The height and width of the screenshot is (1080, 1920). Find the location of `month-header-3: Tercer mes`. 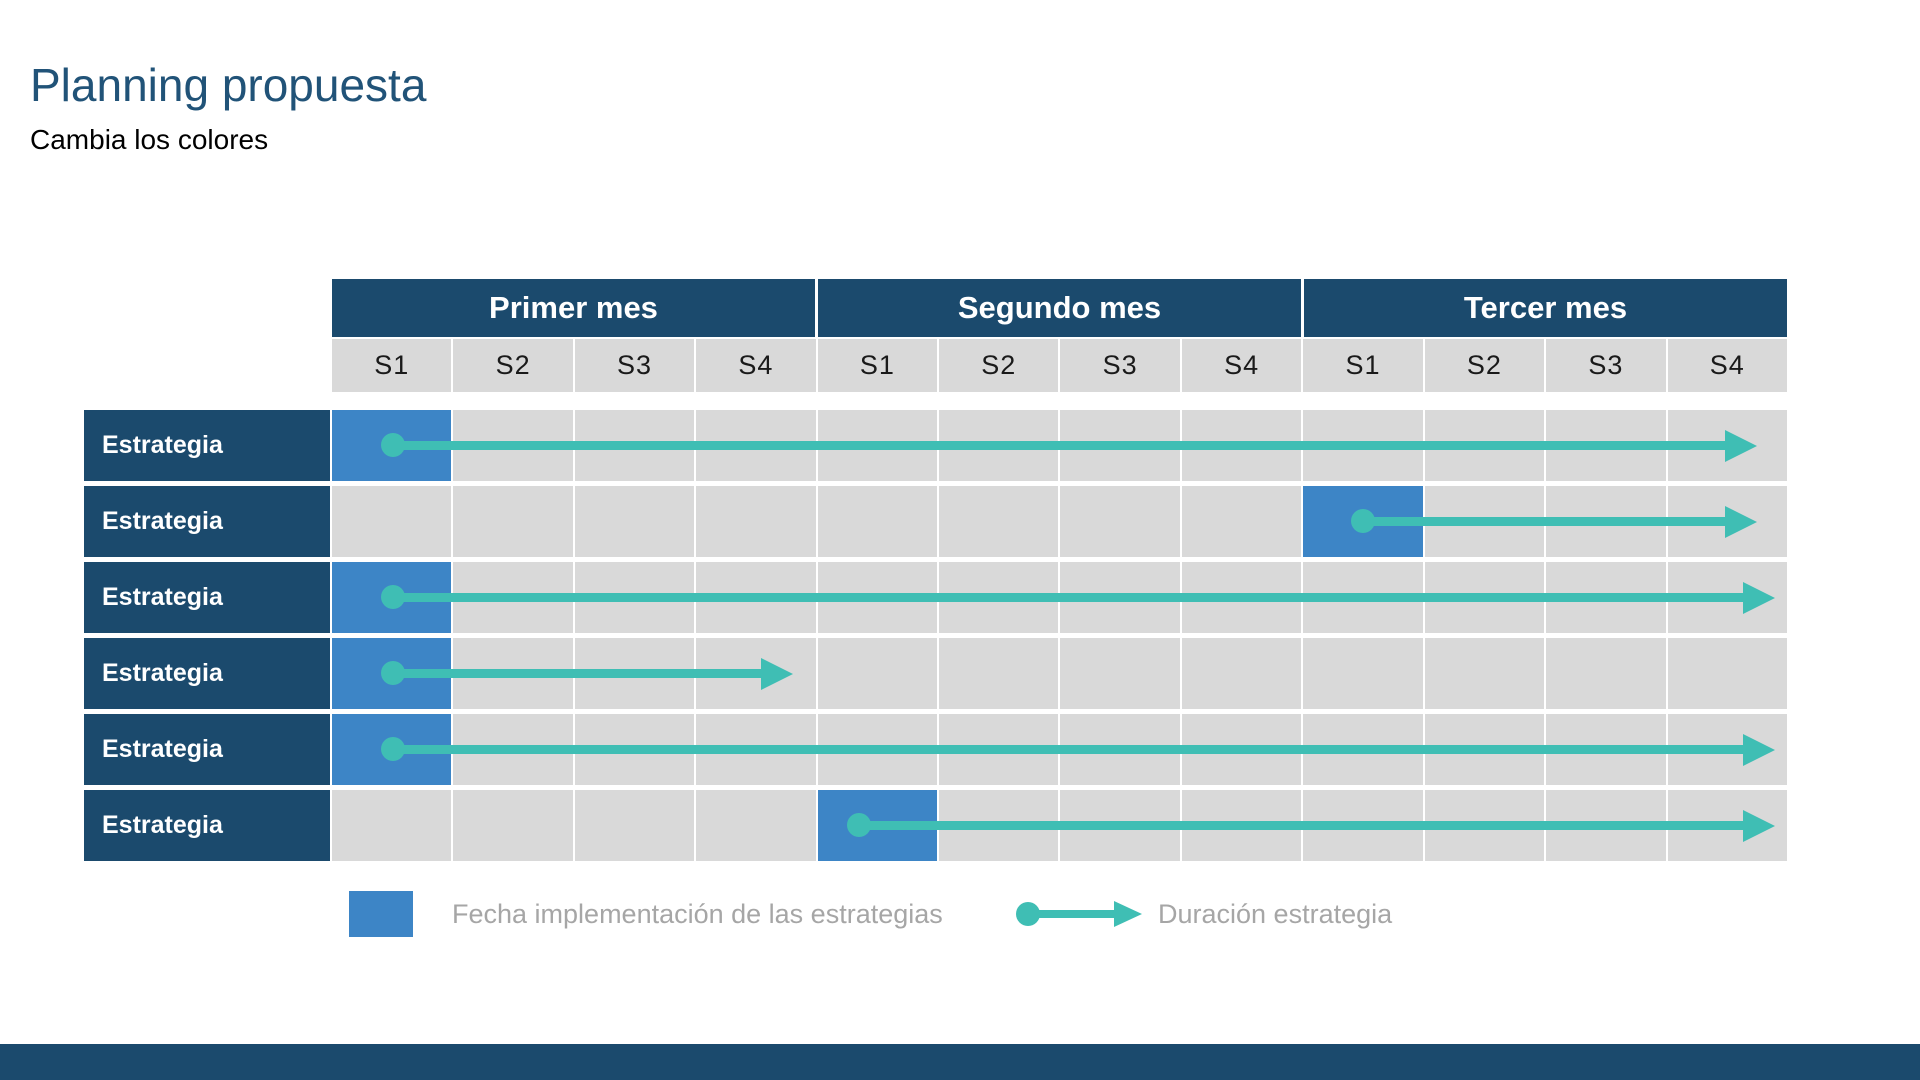

month-header-3: Tercer mes is located at coordinates (1545, 308).